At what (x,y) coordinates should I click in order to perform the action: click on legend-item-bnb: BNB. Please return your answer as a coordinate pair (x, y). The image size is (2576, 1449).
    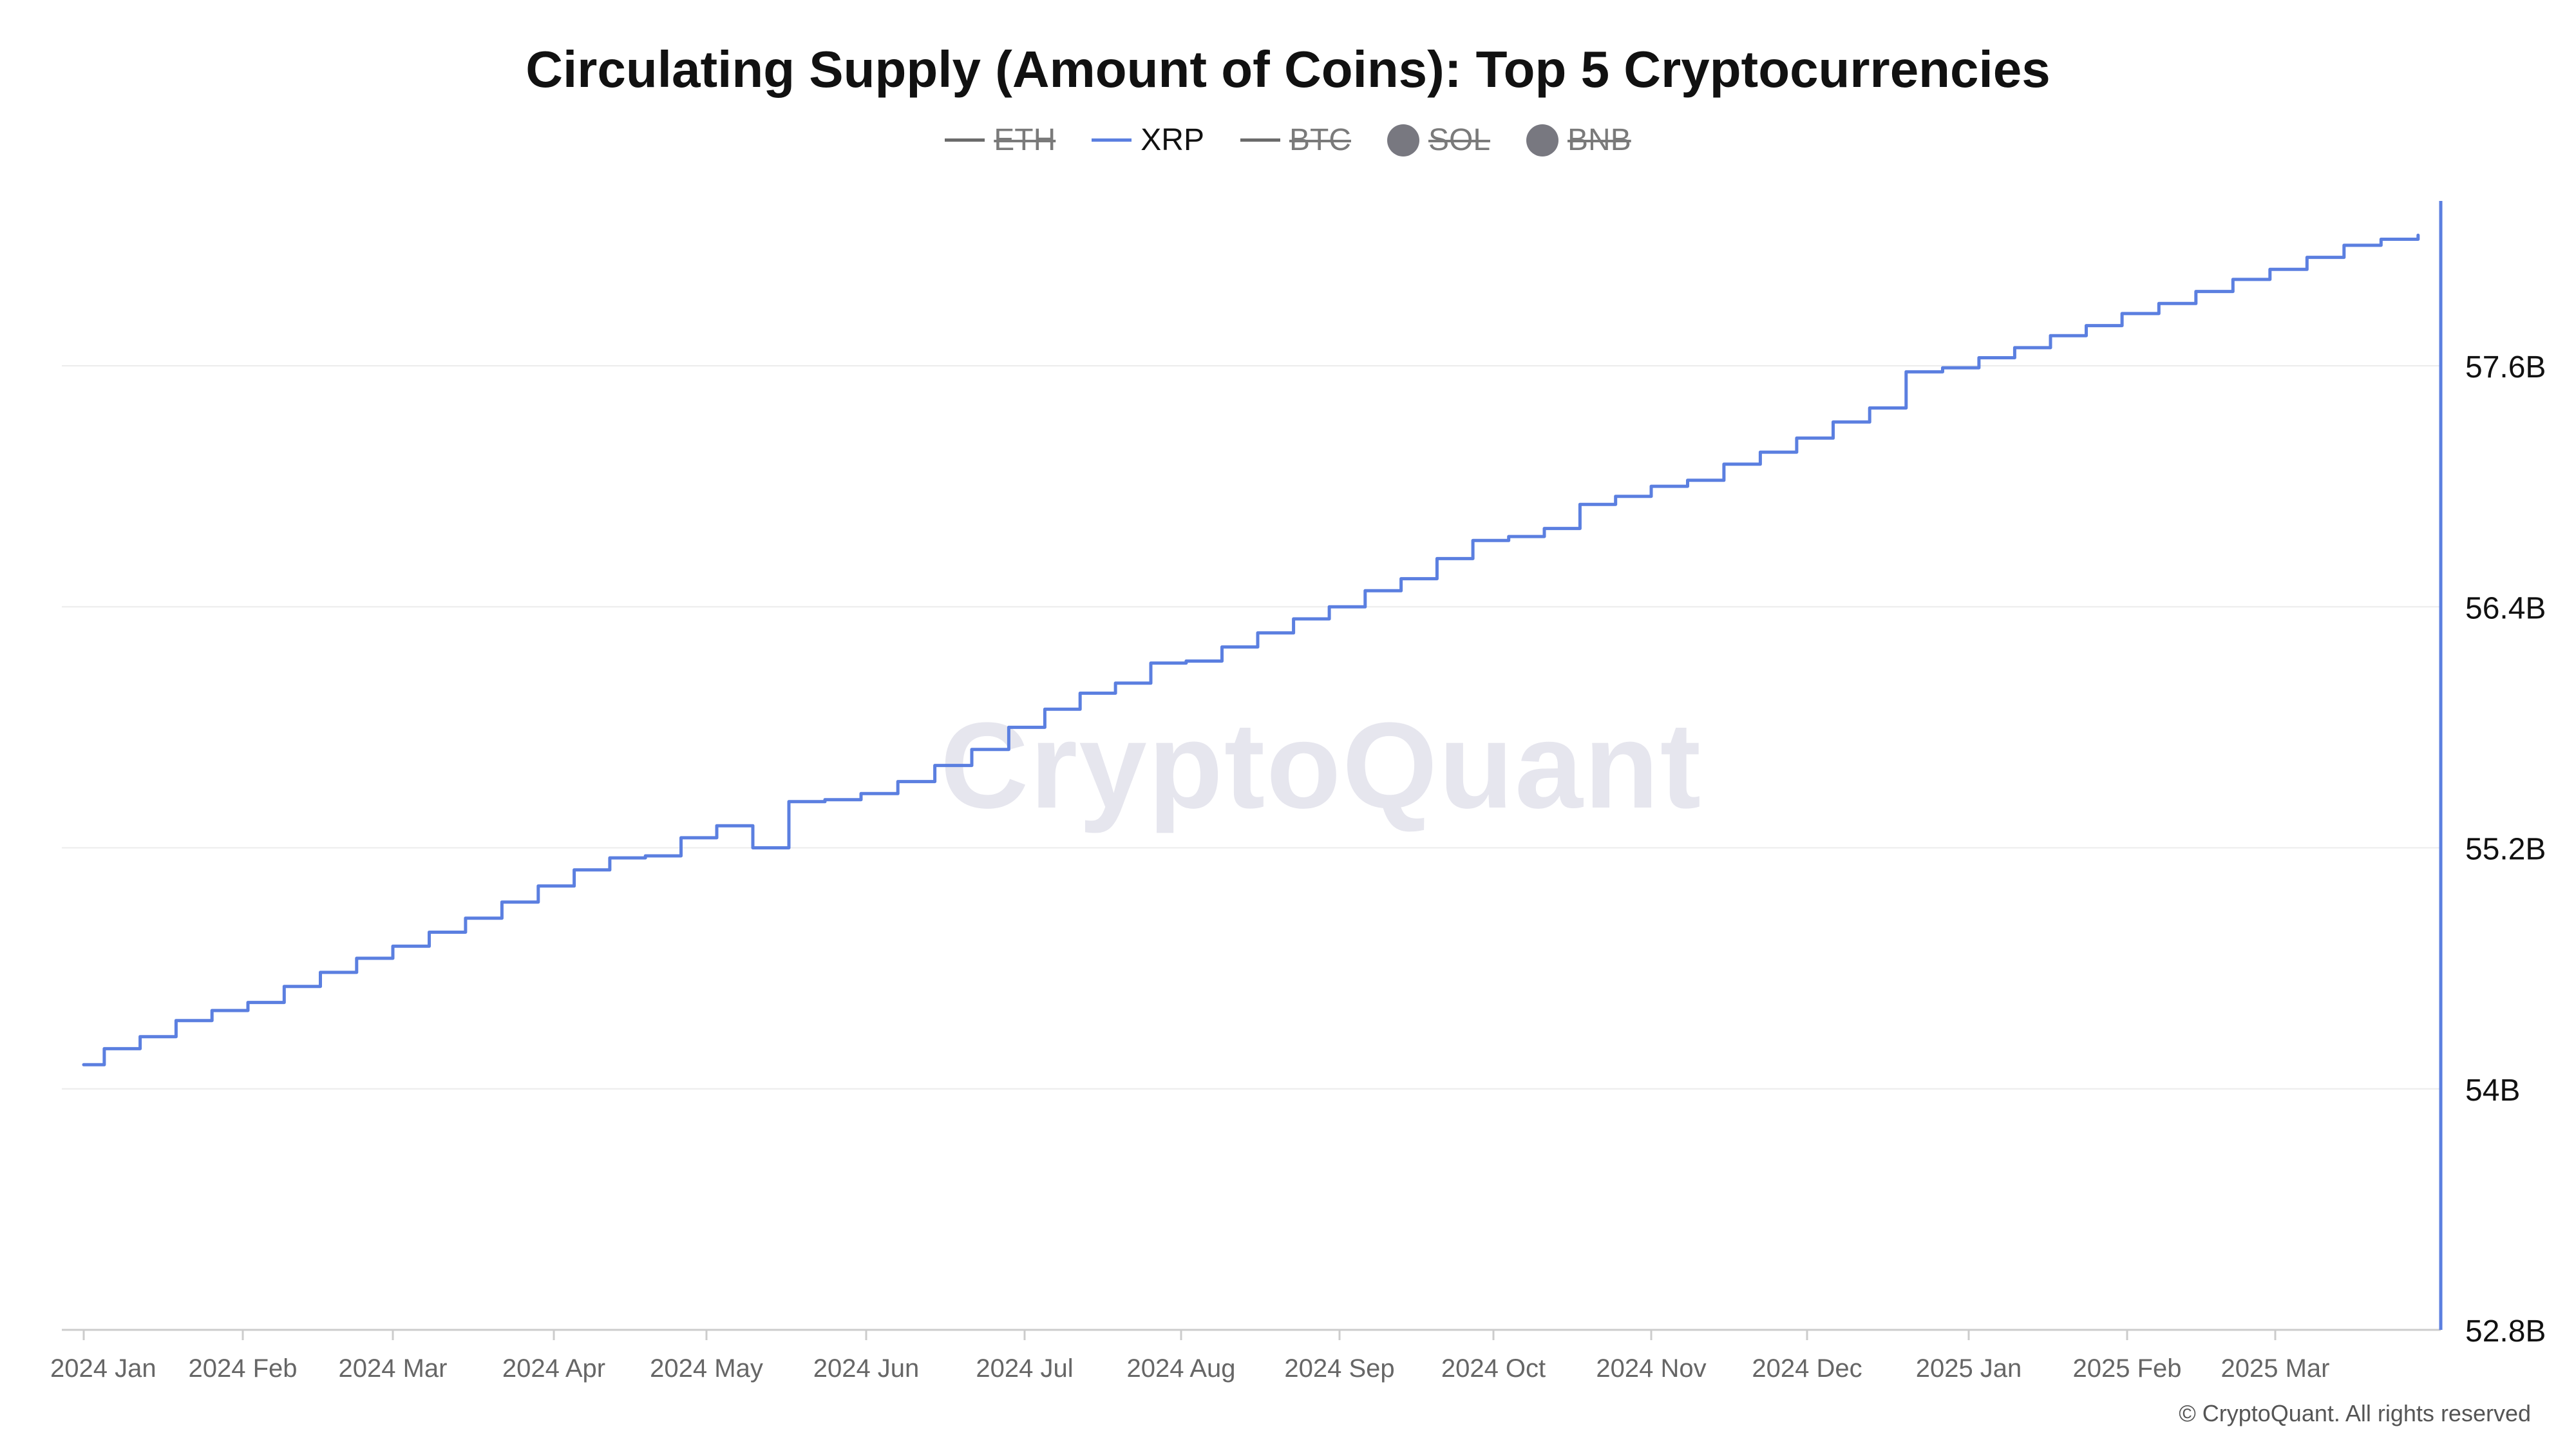
    Looking at the image, I should click on (1578, 140).